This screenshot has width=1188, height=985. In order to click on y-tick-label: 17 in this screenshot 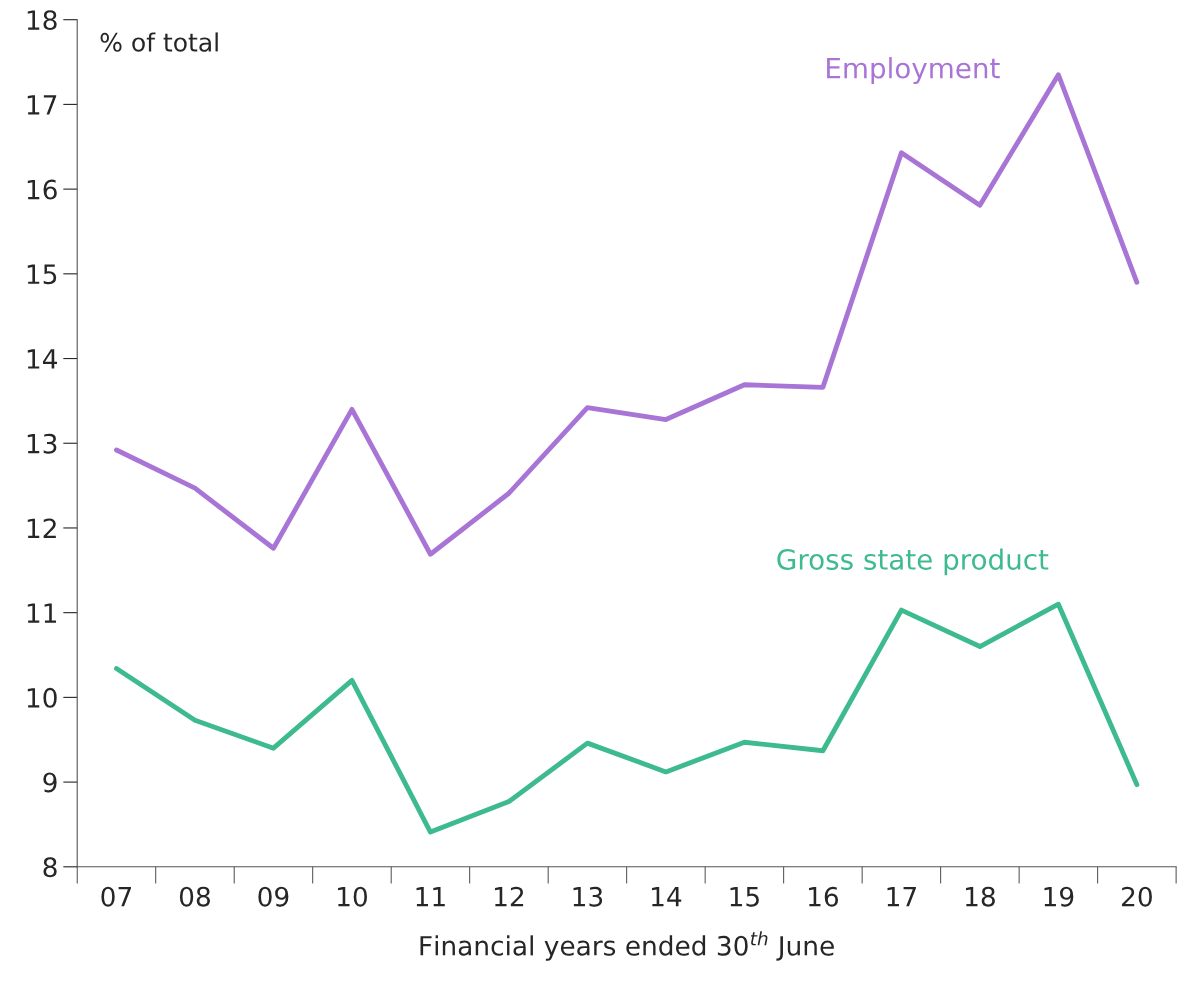, I will do `click(42, 105)`.